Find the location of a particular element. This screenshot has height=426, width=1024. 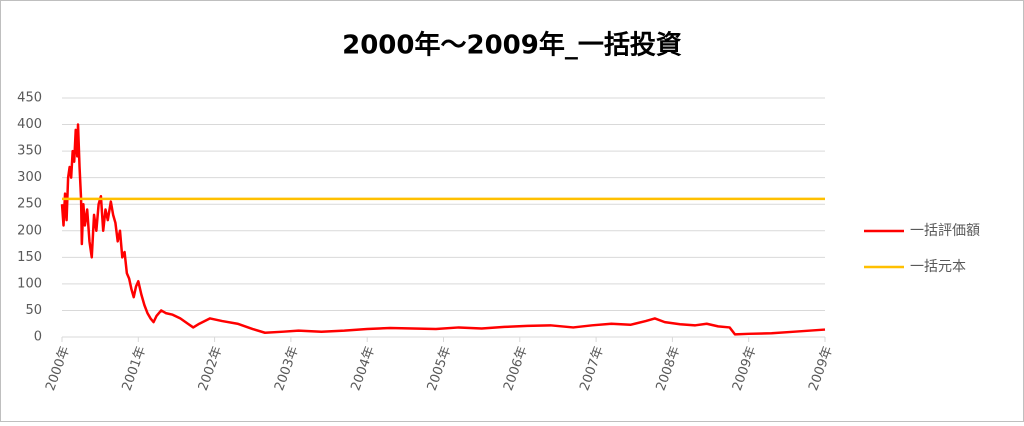

y-tick-label: 50 is located at coordinates (33, 310).